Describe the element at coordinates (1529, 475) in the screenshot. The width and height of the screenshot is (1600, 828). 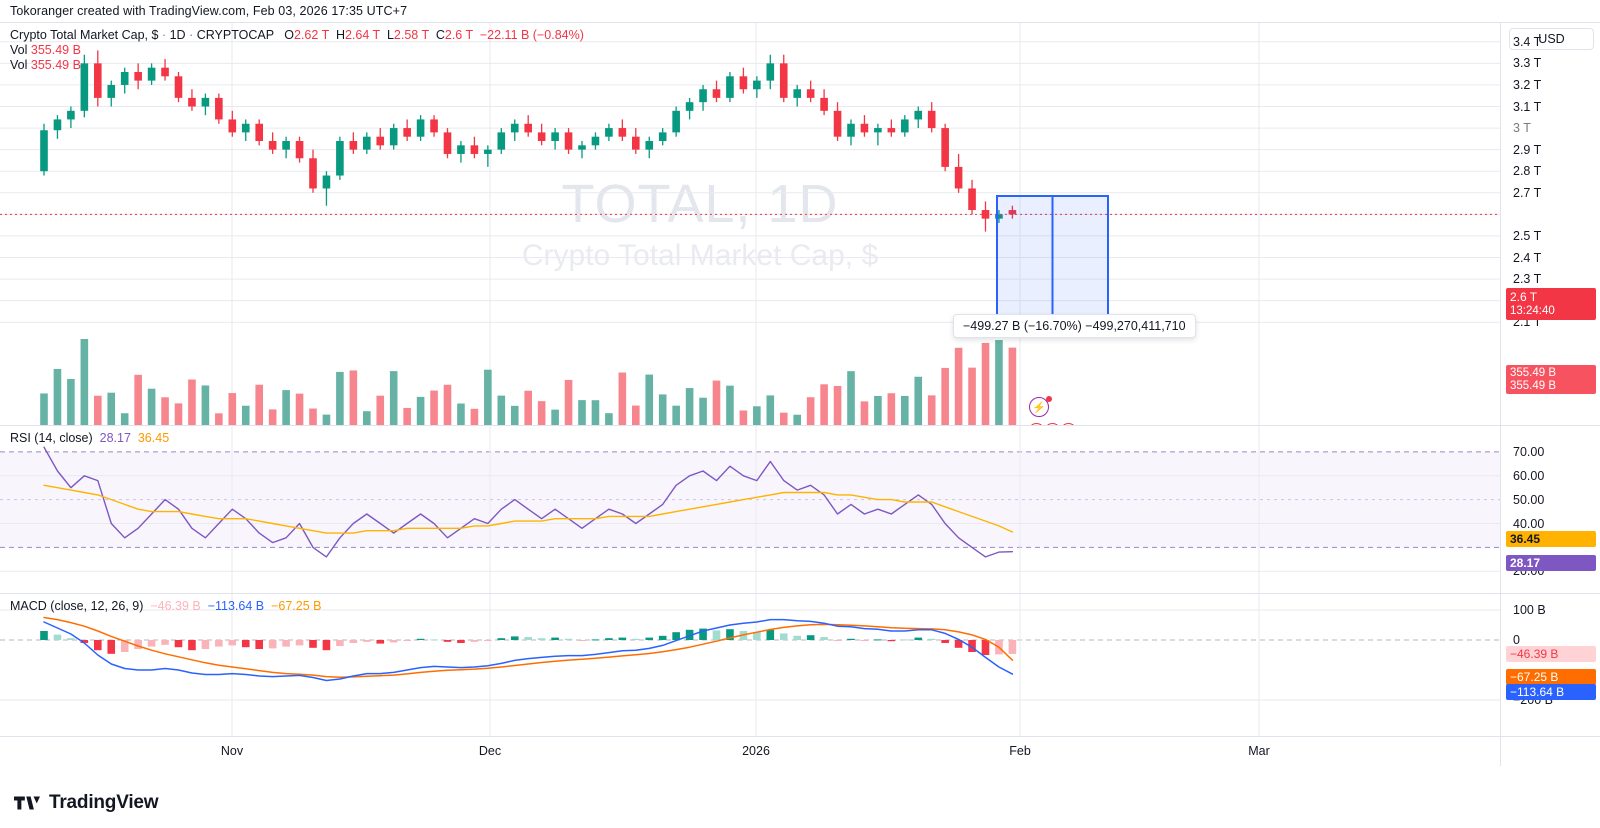
I see `rsi-axis-tick: 60.00` at that location.